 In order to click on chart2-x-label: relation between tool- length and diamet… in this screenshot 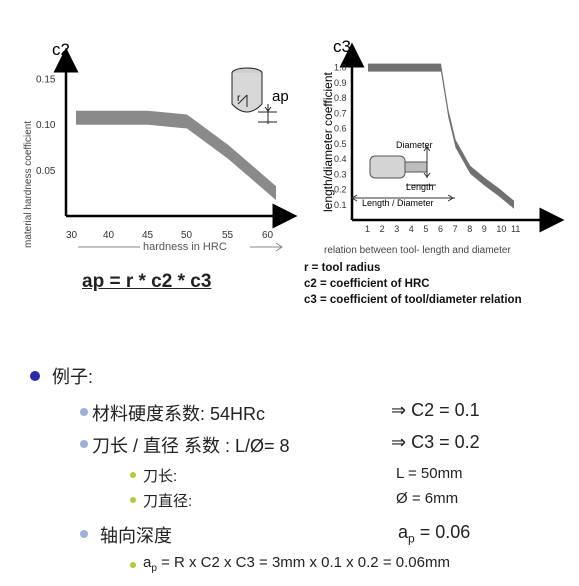, I will do `click(417, 250)`.